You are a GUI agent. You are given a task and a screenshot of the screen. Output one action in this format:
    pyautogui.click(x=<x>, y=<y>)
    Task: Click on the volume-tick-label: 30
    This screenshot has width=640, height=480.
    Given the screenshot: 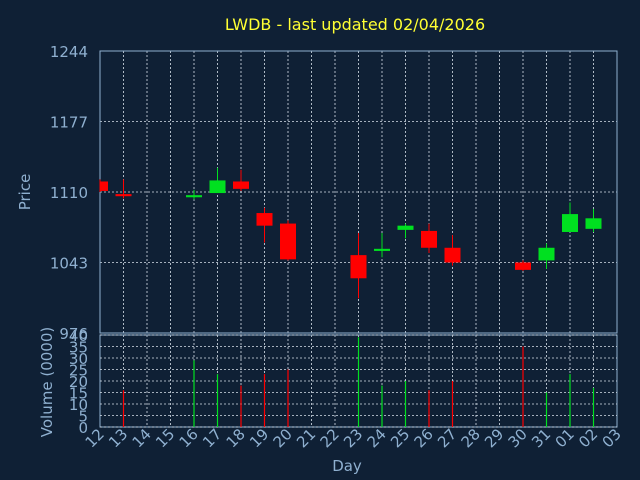 What is the action you would take?
    pyautogui.click(x=78, y=359)
    